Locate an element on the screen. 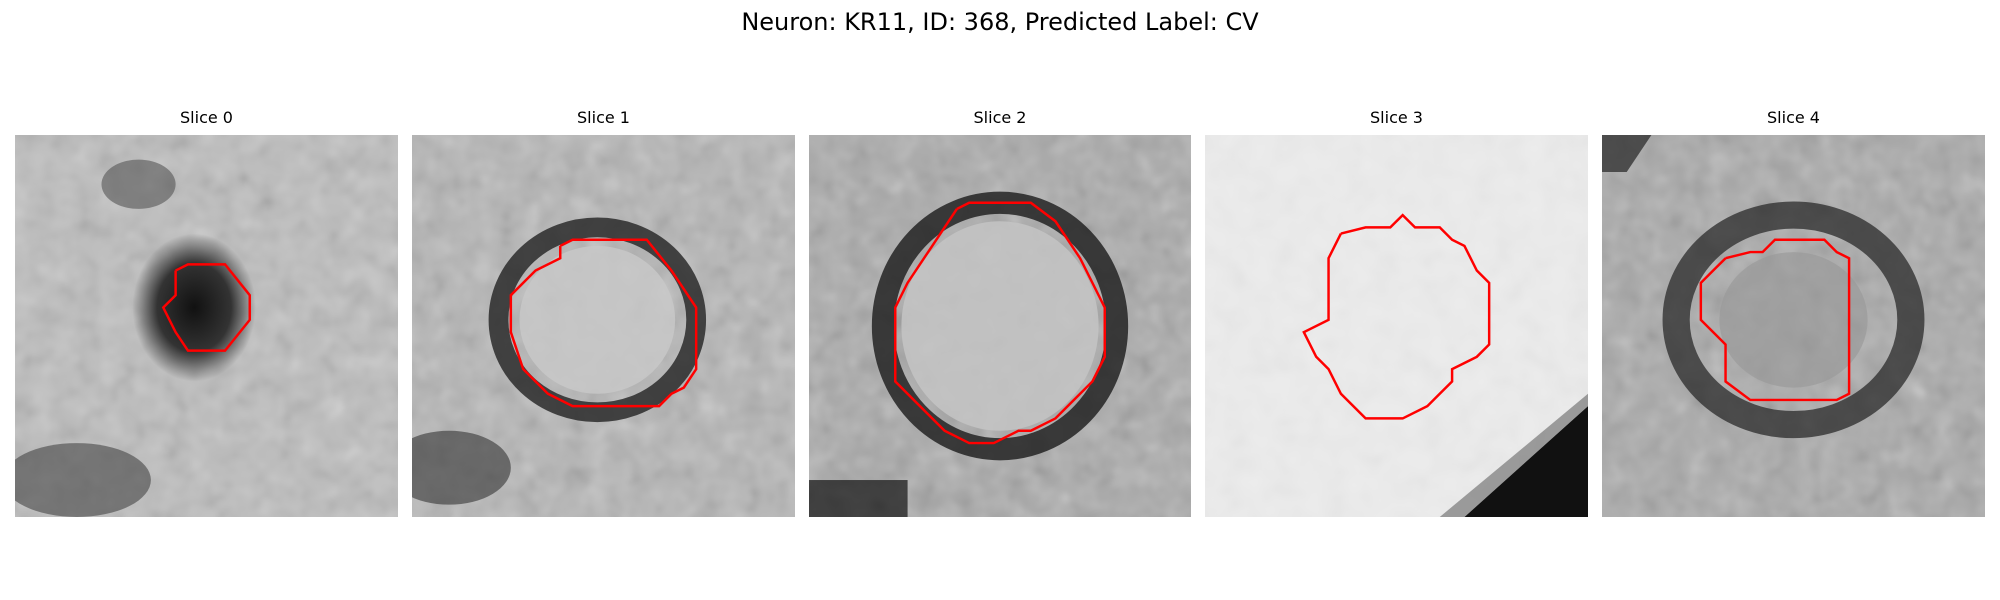 This screenshot has width=2000, height=600. slice-0-title: Slice 0 is located at coordinates (206, 118).